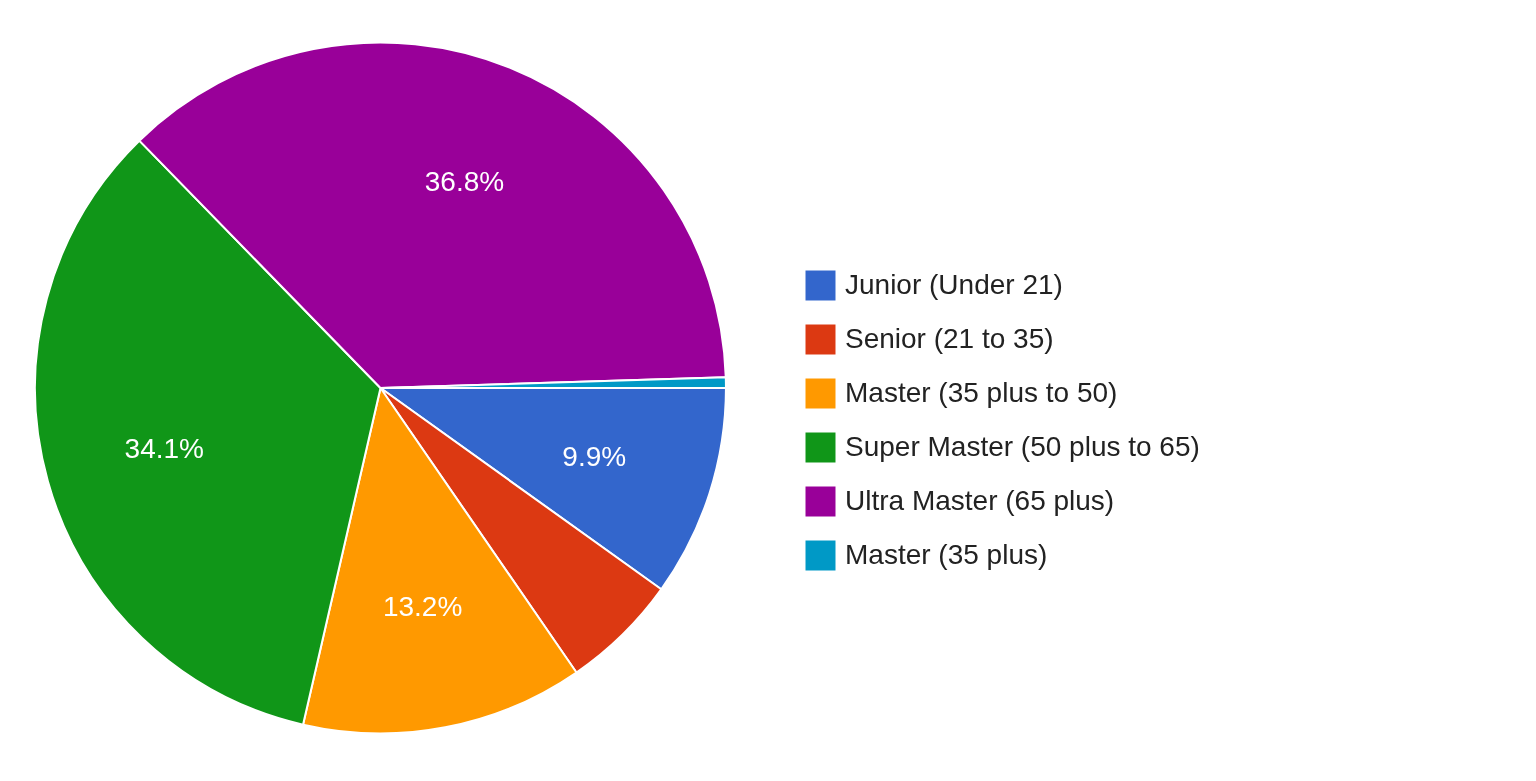 This screenshot has width=1536, height=781. I want to click on legend-label: Master (35 plus), so click(946, 555).